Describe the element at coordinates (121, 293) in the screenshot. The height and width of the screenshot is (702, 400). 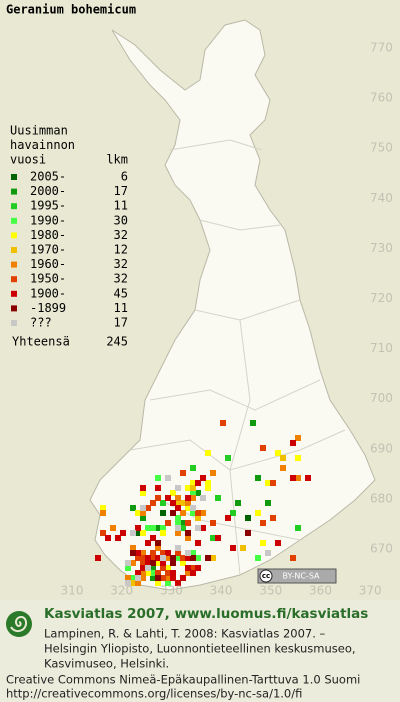
I see `legend-count: 45` at that location.